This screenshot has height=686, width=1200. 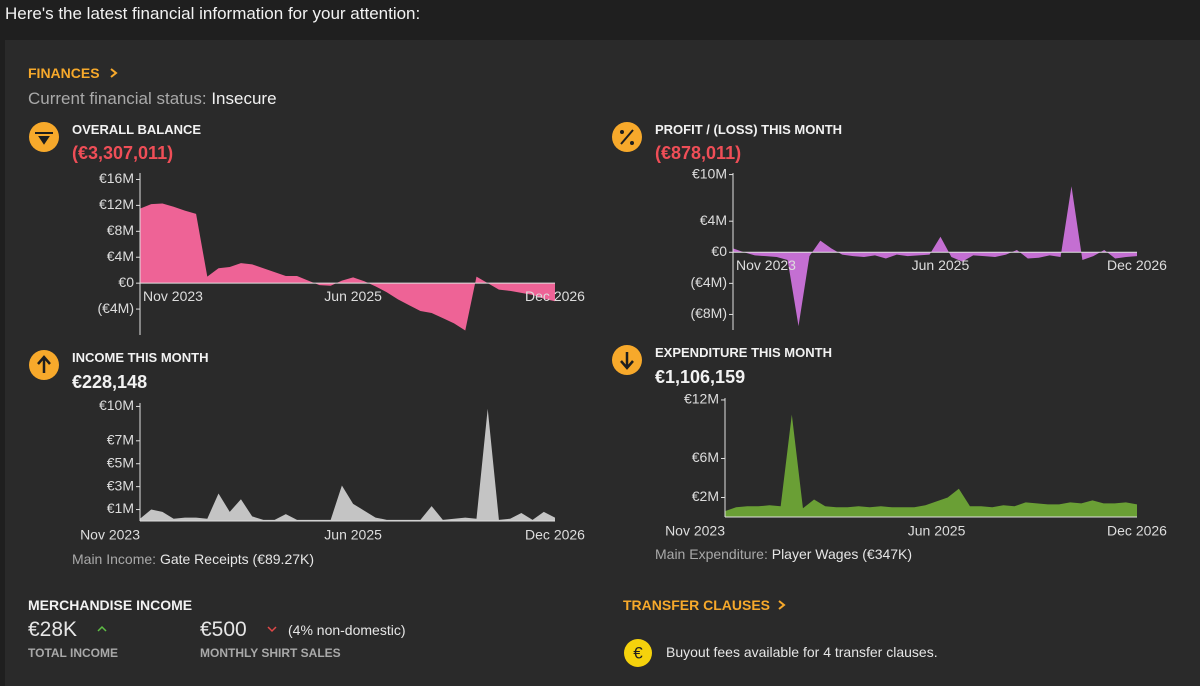 What do you see at coordinates (137, 129) in the screenshot?
I see `chart-title: OVERALL BALANCE` at bounding box center [137, 129].